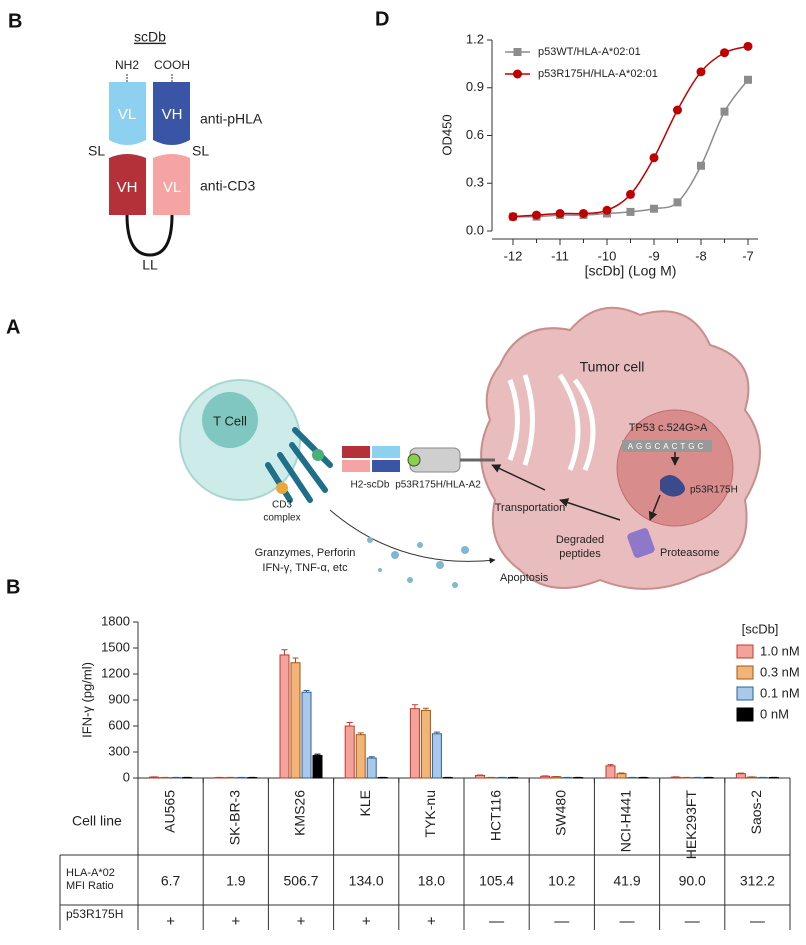 This screenshot has width=806, height=945. What do you see at coordinates (561, 881) in the screenshot?
I see `table-cell: 10.2` at bounding box center [561, 881].